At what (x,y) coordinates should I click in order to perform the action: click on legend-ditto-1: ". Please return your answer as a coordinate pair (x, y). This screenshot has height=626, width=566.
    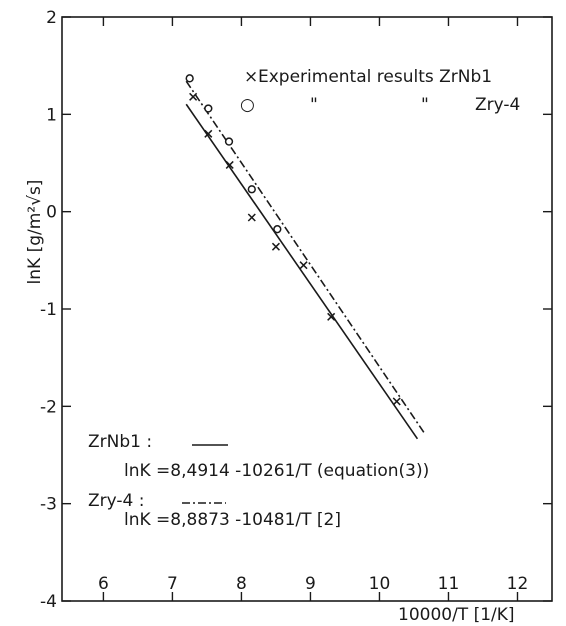
    Looking at the image, I should click on (314, 105).